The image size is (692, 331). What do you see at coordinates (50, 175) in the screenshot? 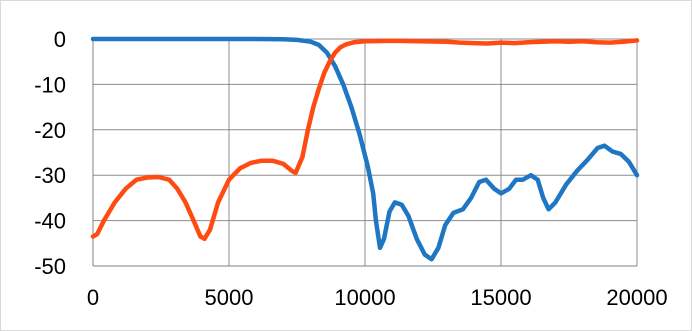
I see `y-tick-label: -30` at bounding box center [50, 175].